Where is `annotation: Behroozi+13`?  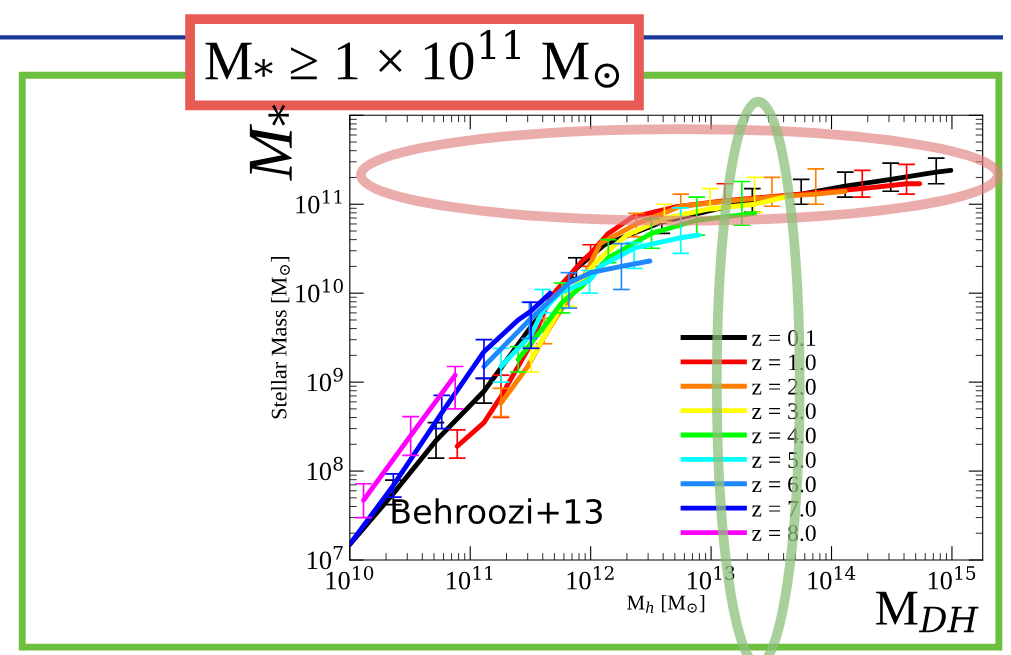
annotation: Behroozi+13 is located at coordinates (497, 511).